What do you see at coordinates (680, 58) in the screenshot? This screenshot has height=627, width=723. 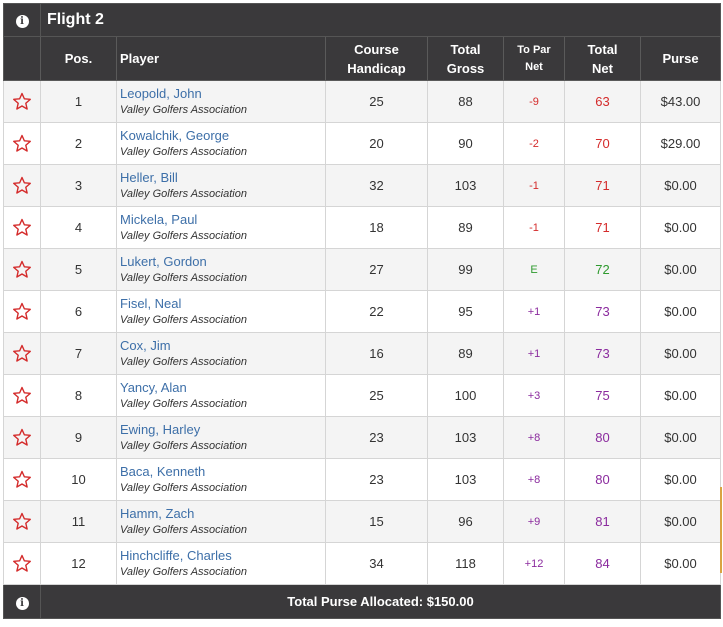 I see `header-purse: Purse` at bounding box center [680, 58].